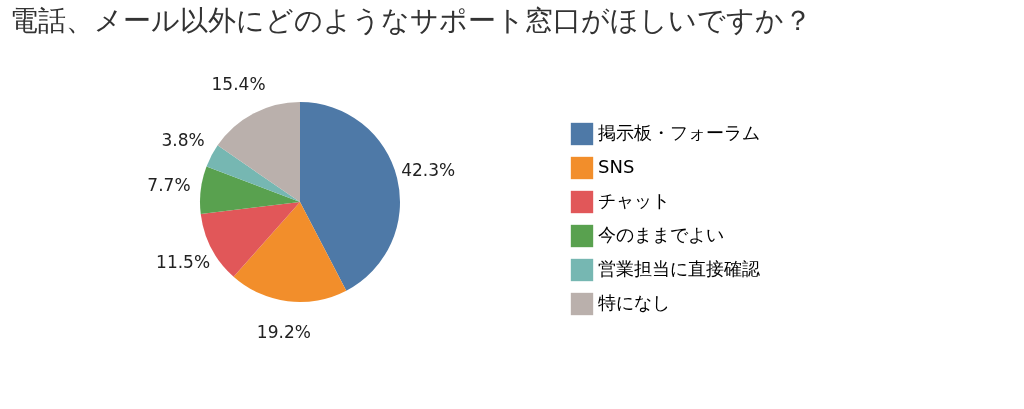  I want to click on legend-label: 営業担当に直接確認, so click(679, 268).